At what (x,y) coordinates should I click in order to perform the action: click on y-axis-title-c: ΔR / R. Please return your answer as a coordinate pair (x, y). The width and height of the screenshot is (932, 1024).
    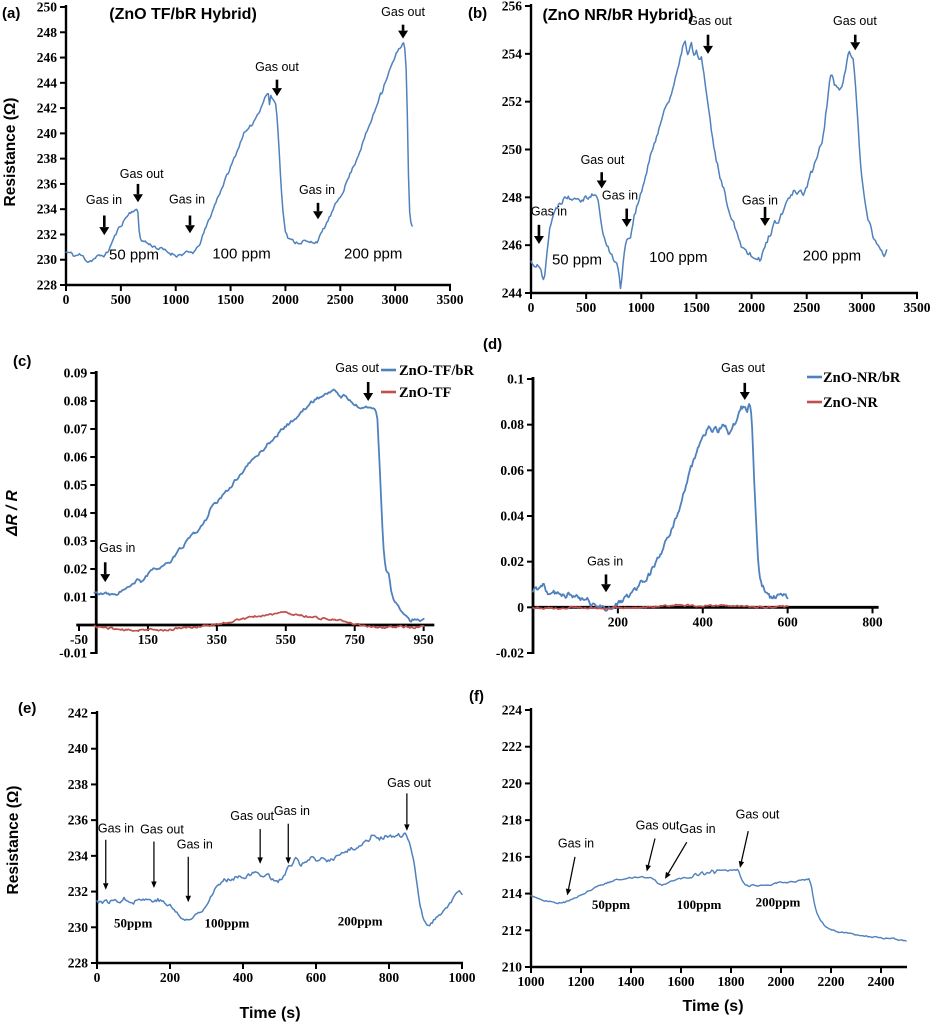
    Looking at the image, I should click on (12, 513).